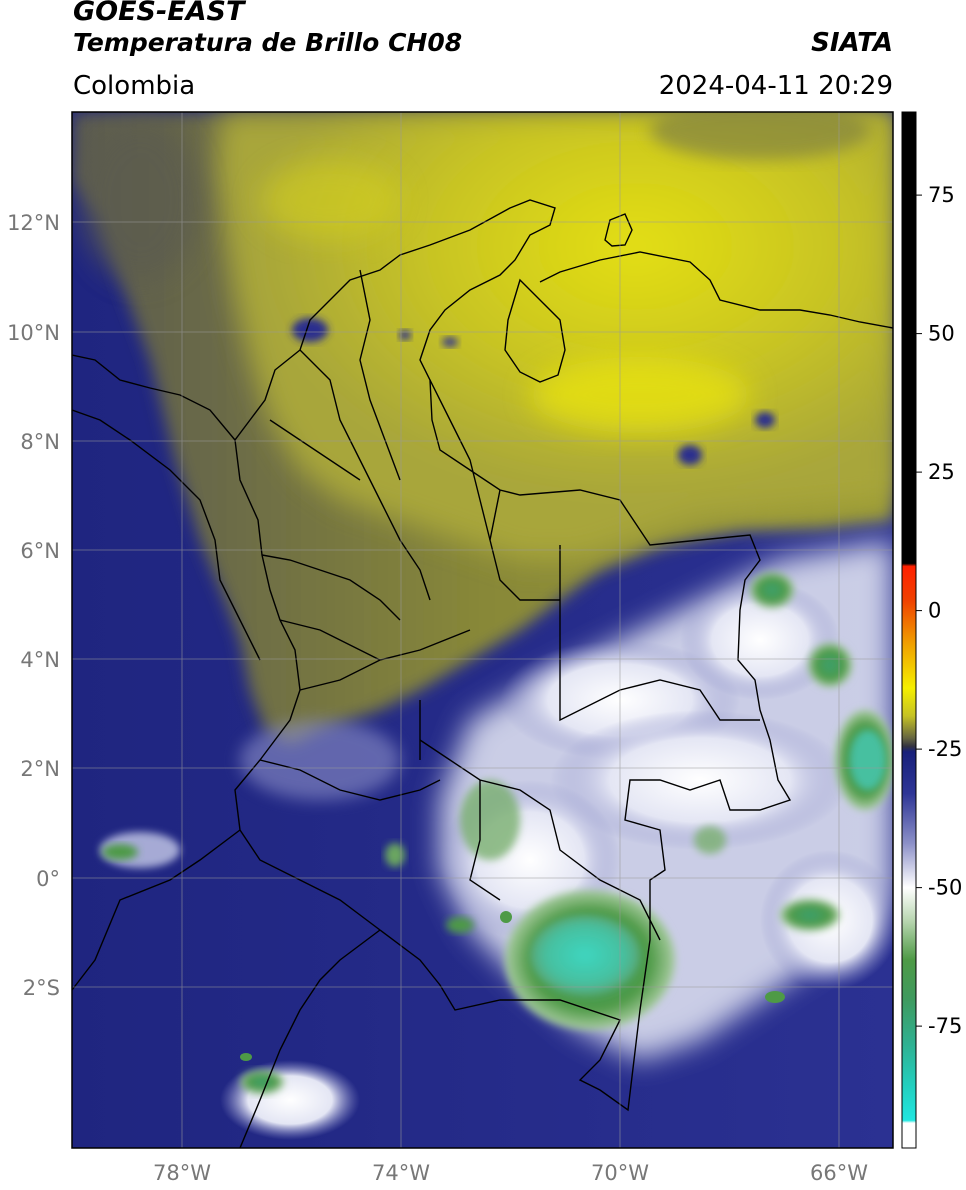 This screenshot has height=1190, width=966. I want to click on lon-label: 66°W, so click(839, 1173).